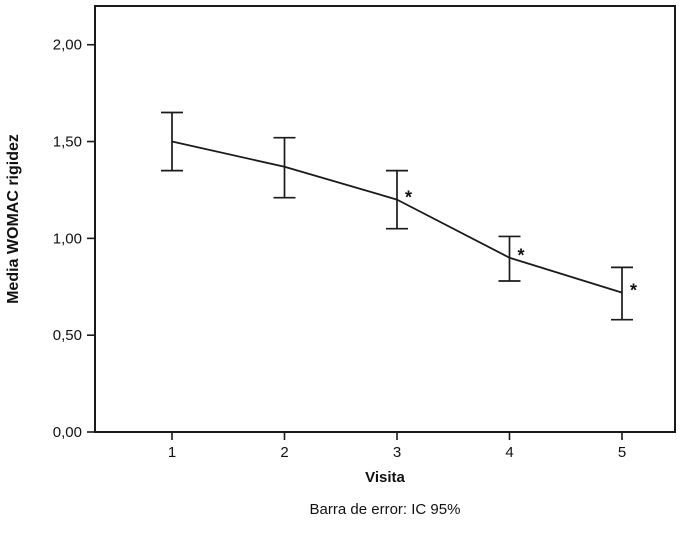 This screenshot has width=700, height=534. I want to click on y-axis-tick-label: 2,00, so click(67, 45).